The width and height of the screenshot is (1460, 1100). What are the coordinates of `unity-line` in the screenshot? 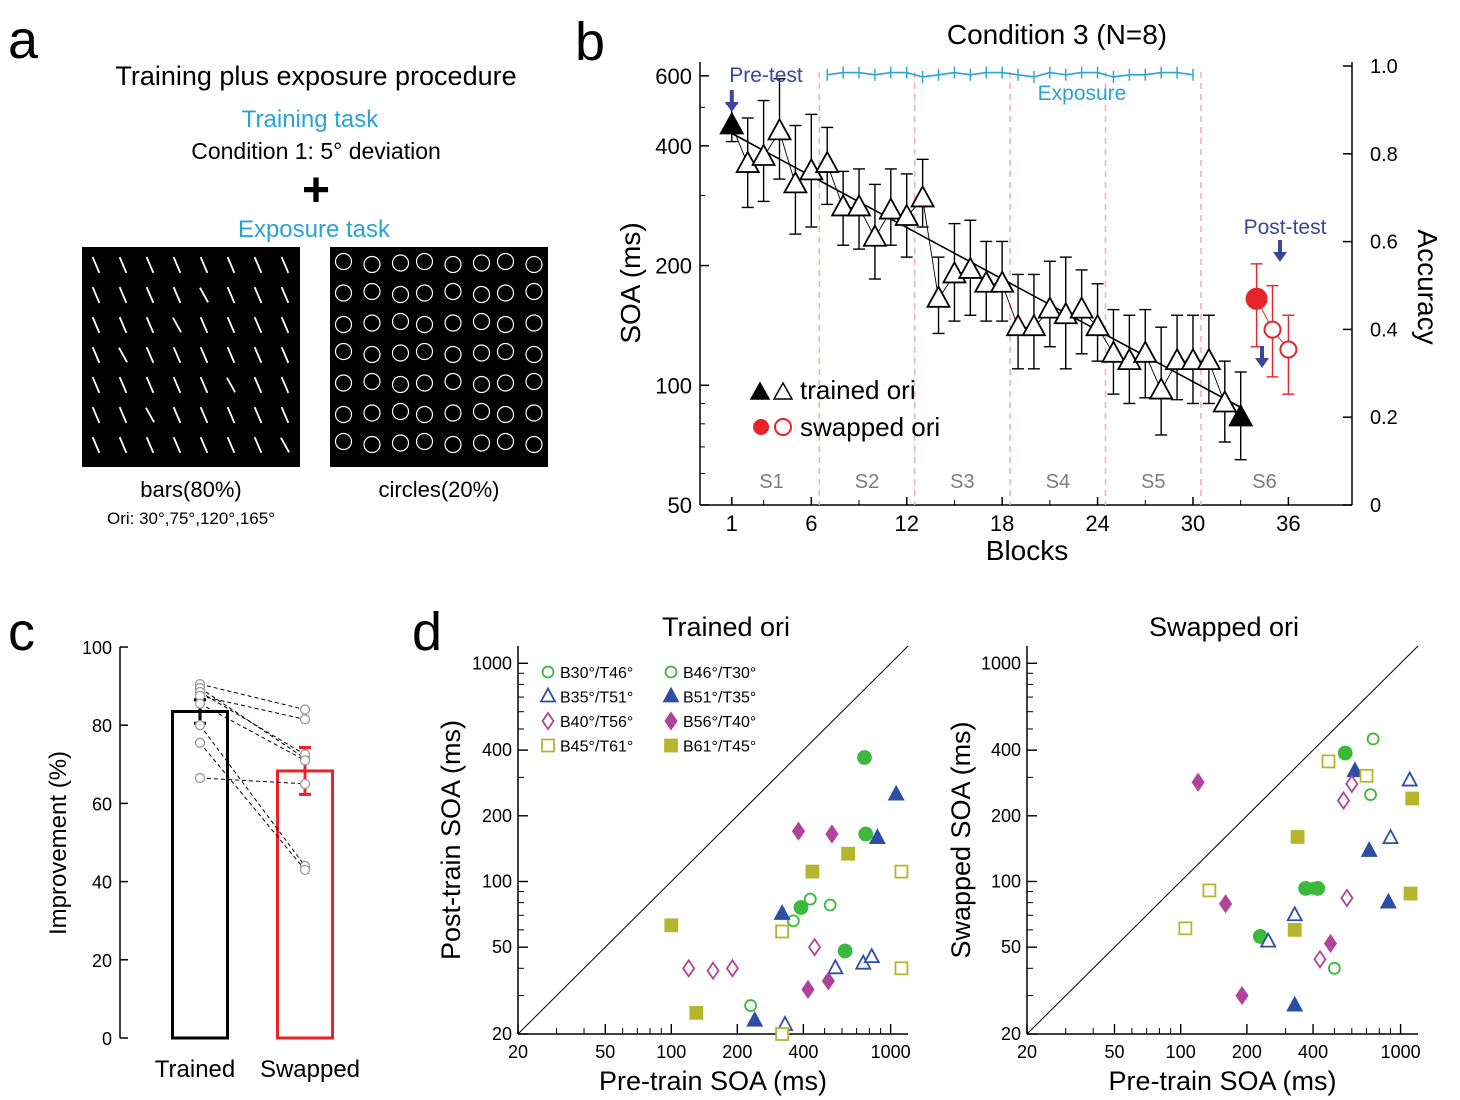 It's located at (1222, 840).